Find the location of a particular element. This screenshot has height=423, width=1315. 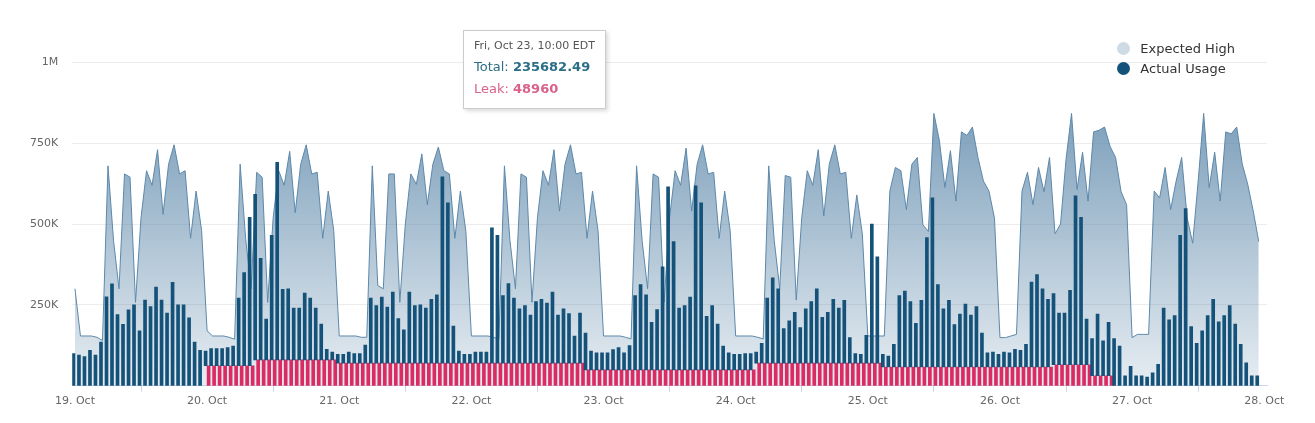

x-tick-label: 25. Oct is located at coordinates (868, 401).